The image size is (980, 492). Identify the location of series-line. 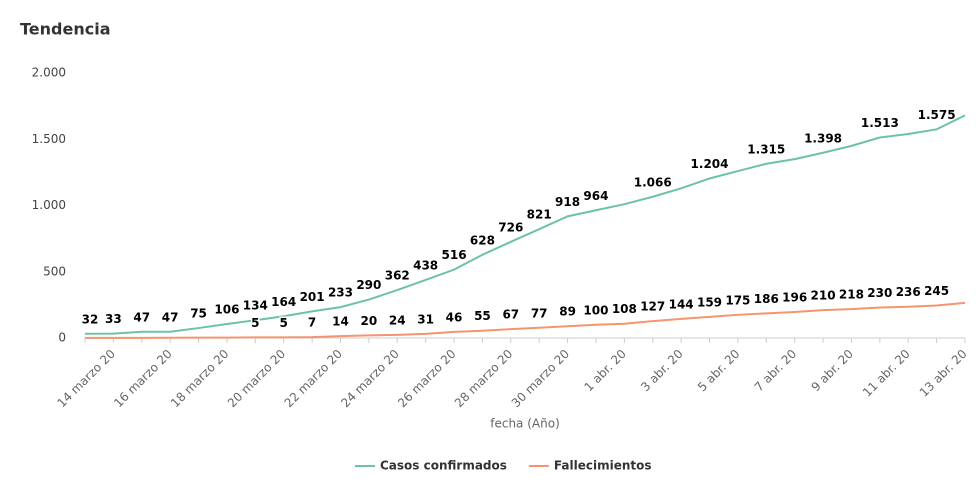
(525, 320).